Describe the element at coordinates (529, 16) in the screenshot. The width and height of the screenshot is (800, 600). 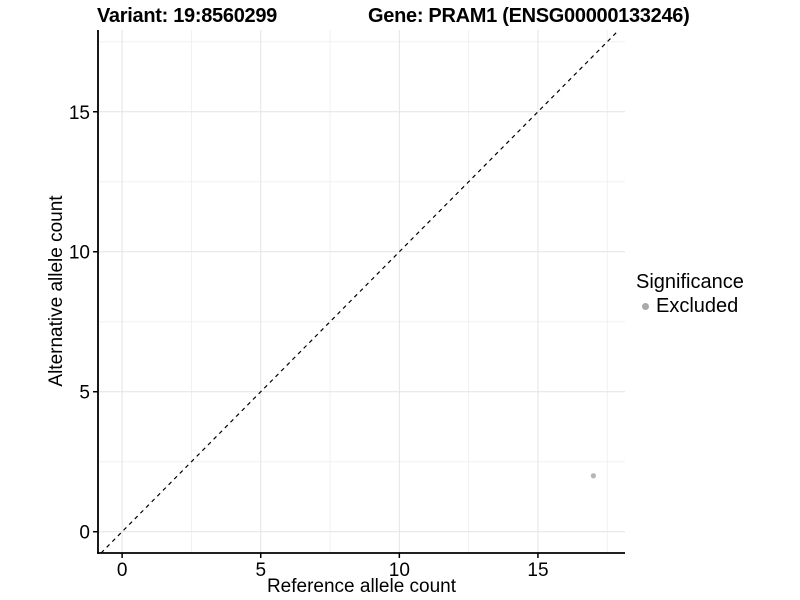
I see `plot-title-gene: Gene: PRAM1 (ENSG00000133246)` at that location.